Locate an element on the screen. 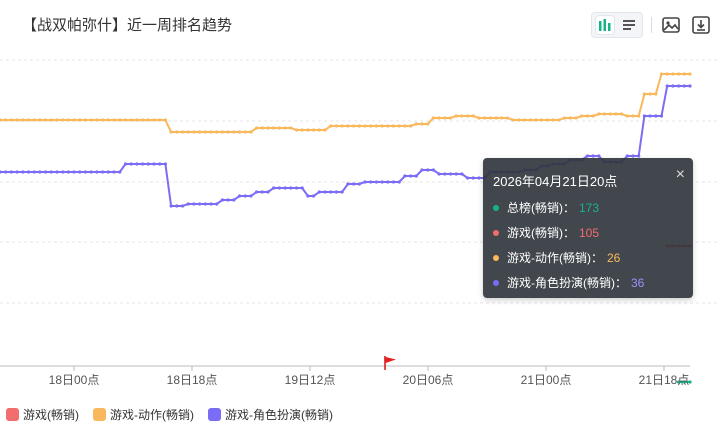 Image resolution: width=720 pixels, height=448 pixels. flag-icon is located at coordinates (391, 365).